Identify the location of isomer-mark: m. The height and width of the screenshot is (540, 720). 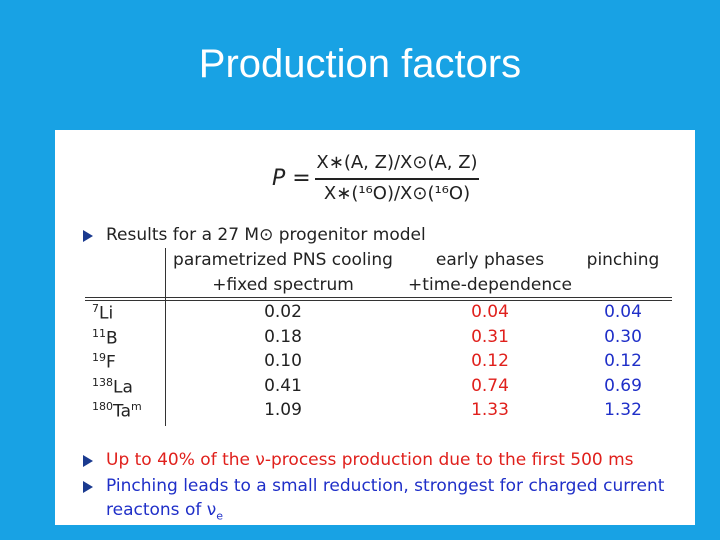
(136, 406).